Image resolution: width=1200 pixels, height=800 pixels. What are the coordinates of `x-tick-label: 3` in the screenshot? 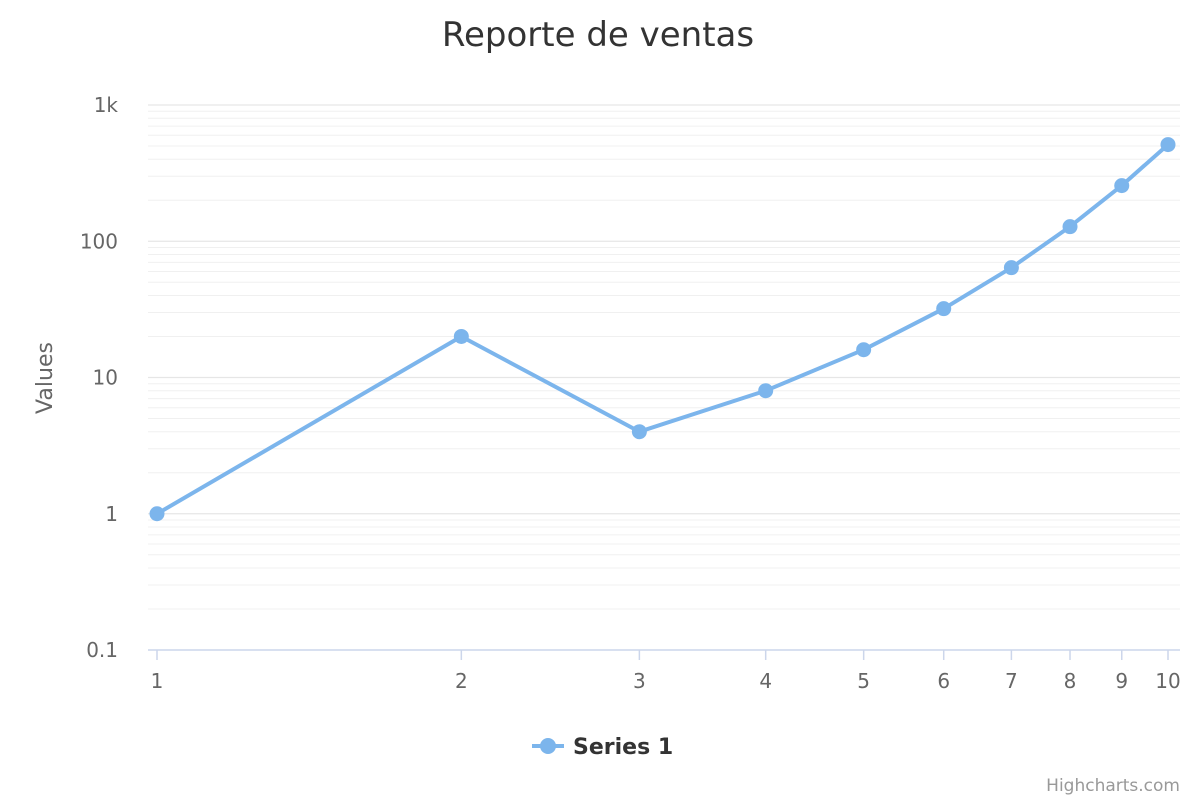 It's located at (639, 681).